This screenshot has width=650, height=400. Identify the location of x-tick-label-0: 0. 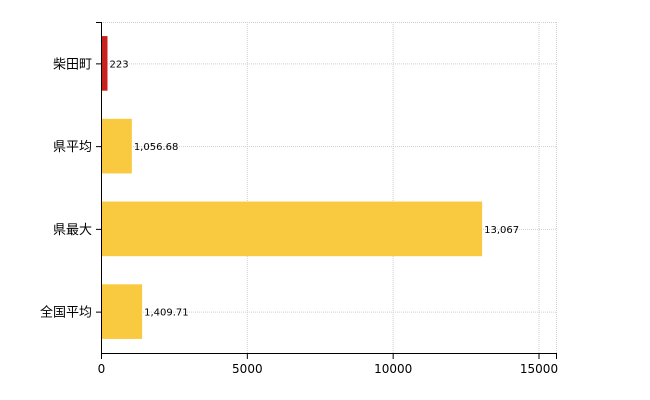
(102, 369).